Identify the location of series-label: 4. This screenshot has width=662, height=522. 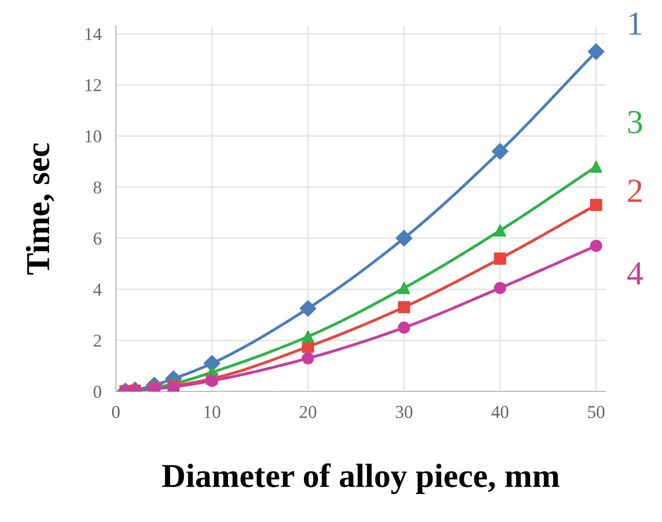
(635, 273).